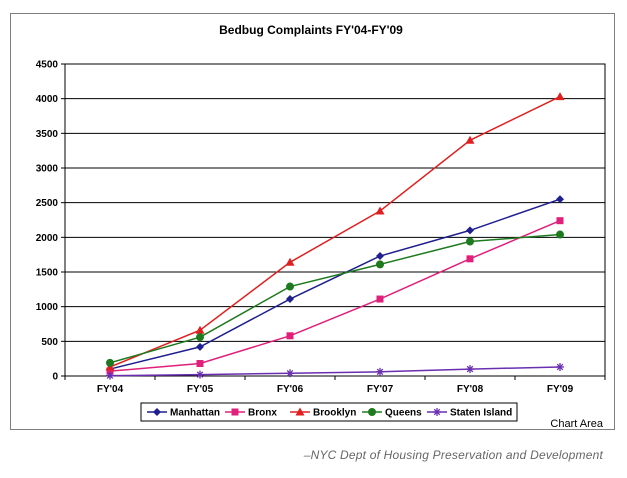  What do you see at coordinates (470, 389) in the screenshot?
I see `x-tick-label: FY'08` at bounding box center [470, 389].